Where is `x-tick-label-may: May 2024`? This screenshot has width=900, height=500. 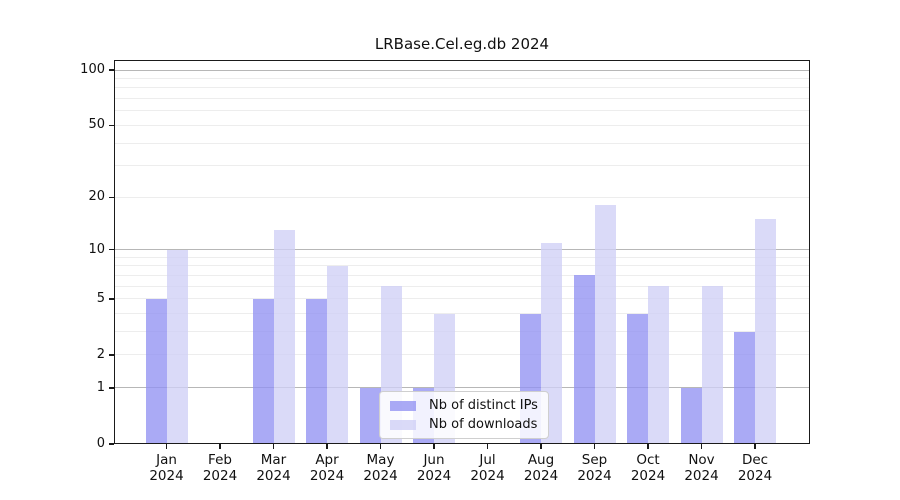
x-tick-label-may: May 2024 is located at coordinates (381, 468).